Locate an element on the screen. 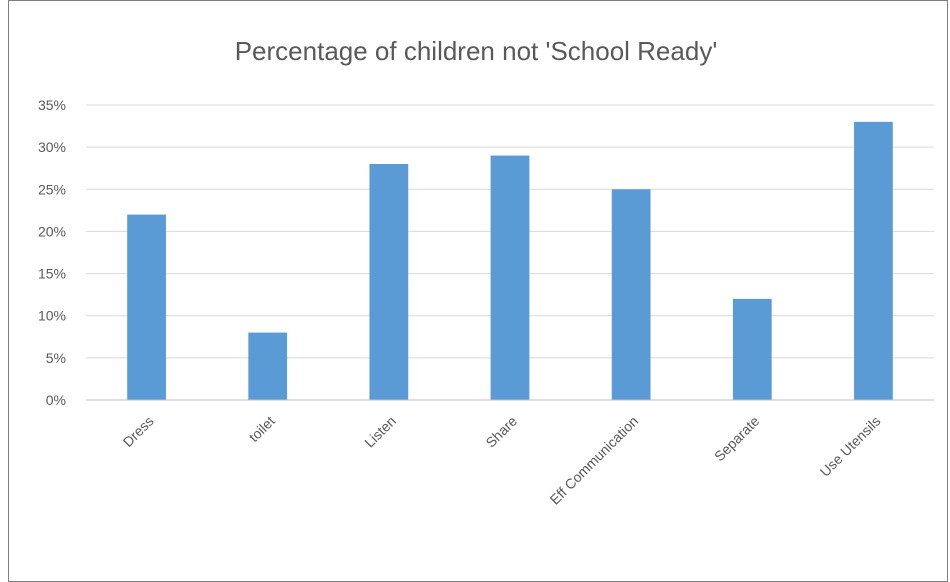 The height and width of the screenshot is (582, 950). y-tick-label: 5% is located at coordinates (56, 358).